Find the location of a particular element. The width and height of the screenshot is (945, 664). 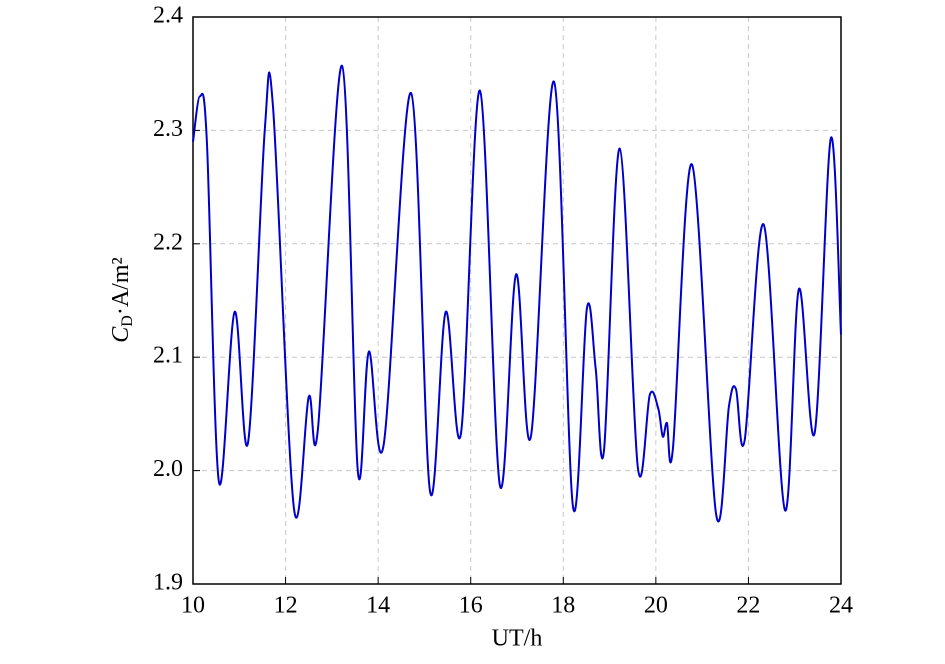

x-tick-label: 24 is located at coordinates (841, 606).